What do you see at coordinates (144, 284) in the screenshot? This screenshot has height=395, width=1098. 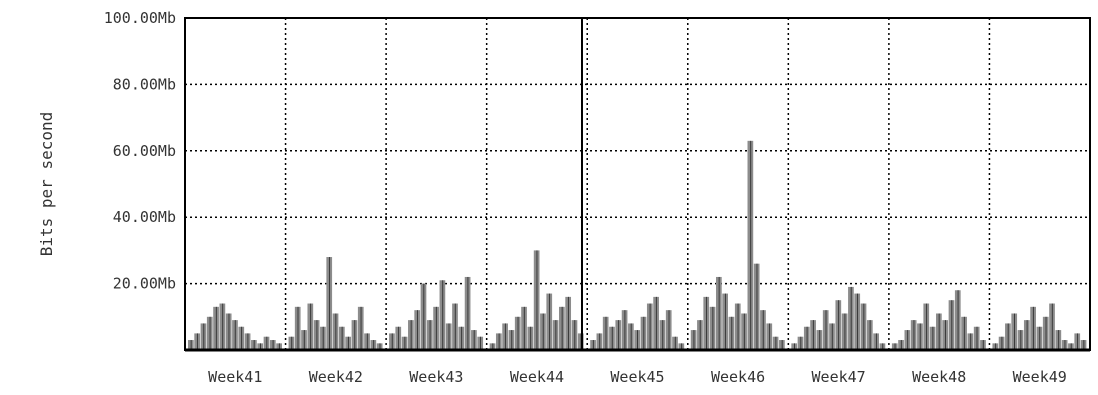 I see `y-tick-label: 20.00Mb` at bounding box center [144, 284].